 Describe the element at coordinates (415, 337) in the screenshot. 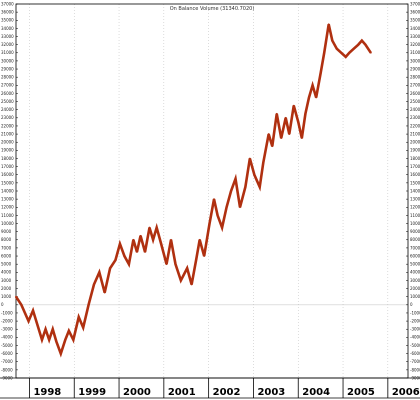

I see `y-tick-label-right: -4000` at that location.